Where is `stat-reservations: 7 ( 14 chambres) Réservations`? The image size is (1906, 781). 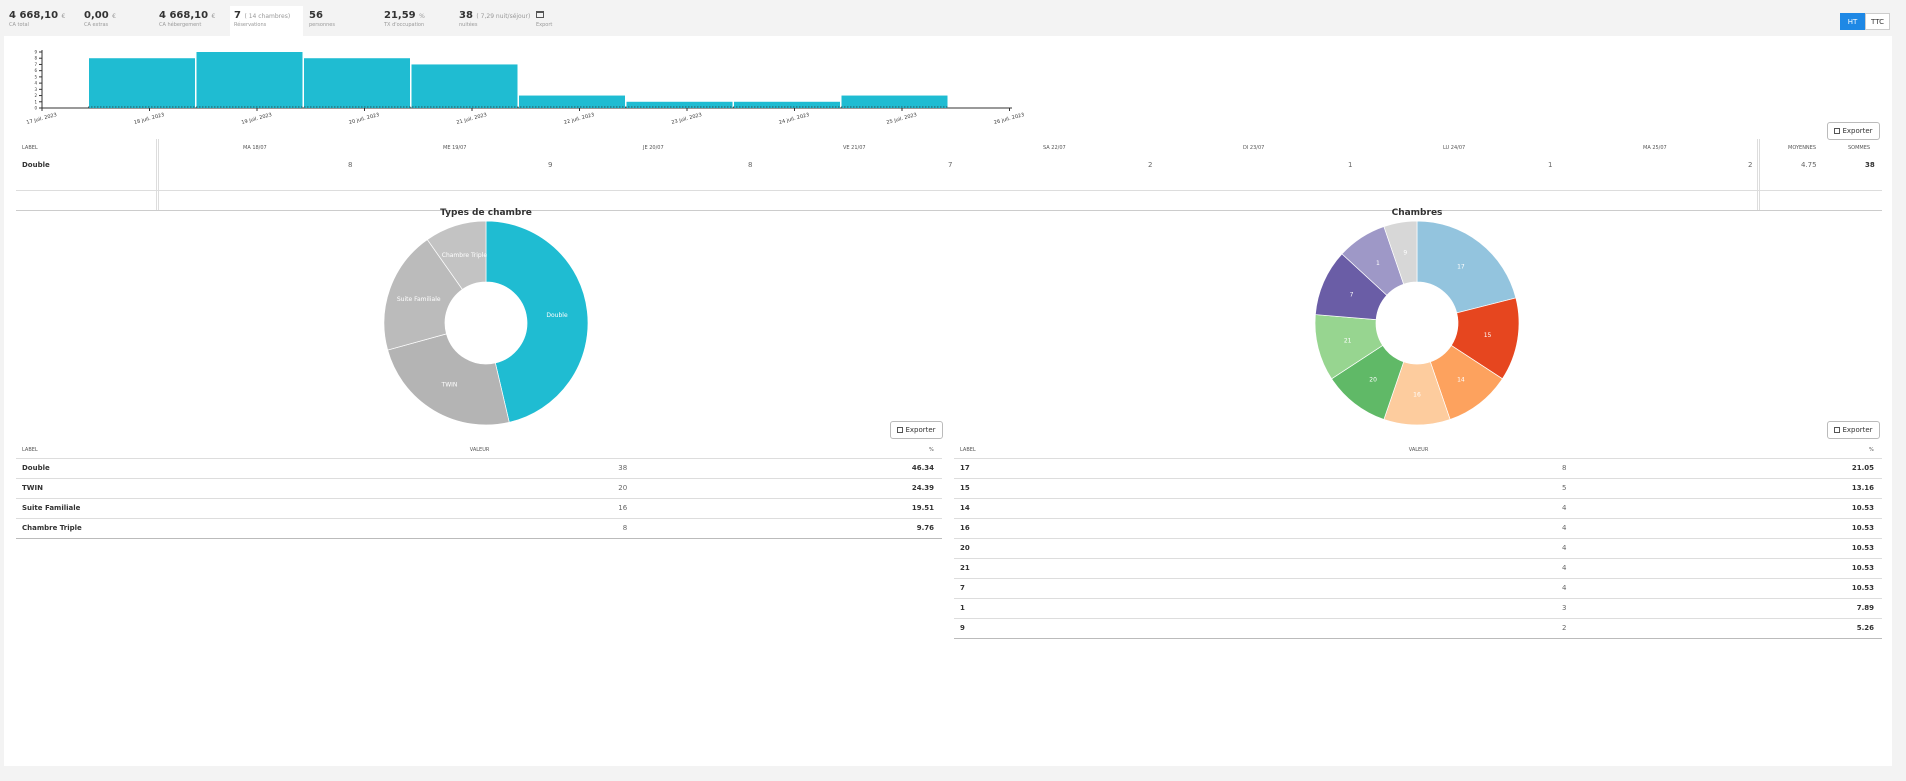
stat-reservations: 7 ( 14 chambres) Réservations is located at coordinates (266, 21).